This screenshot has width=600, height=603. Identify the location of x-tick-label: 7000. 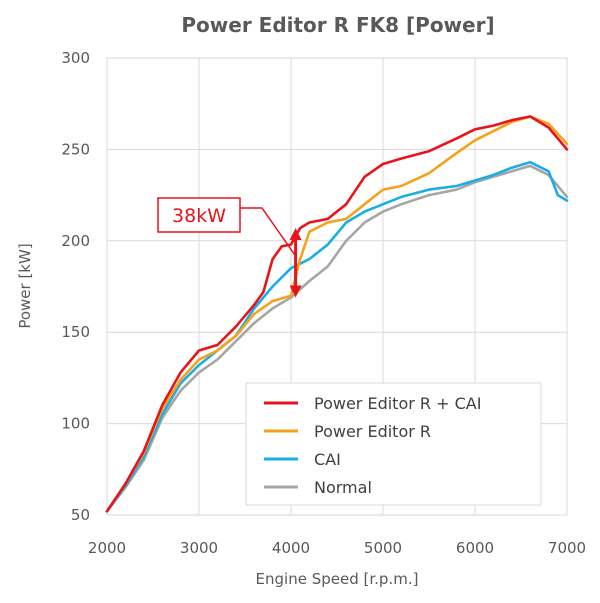
(567, 548).